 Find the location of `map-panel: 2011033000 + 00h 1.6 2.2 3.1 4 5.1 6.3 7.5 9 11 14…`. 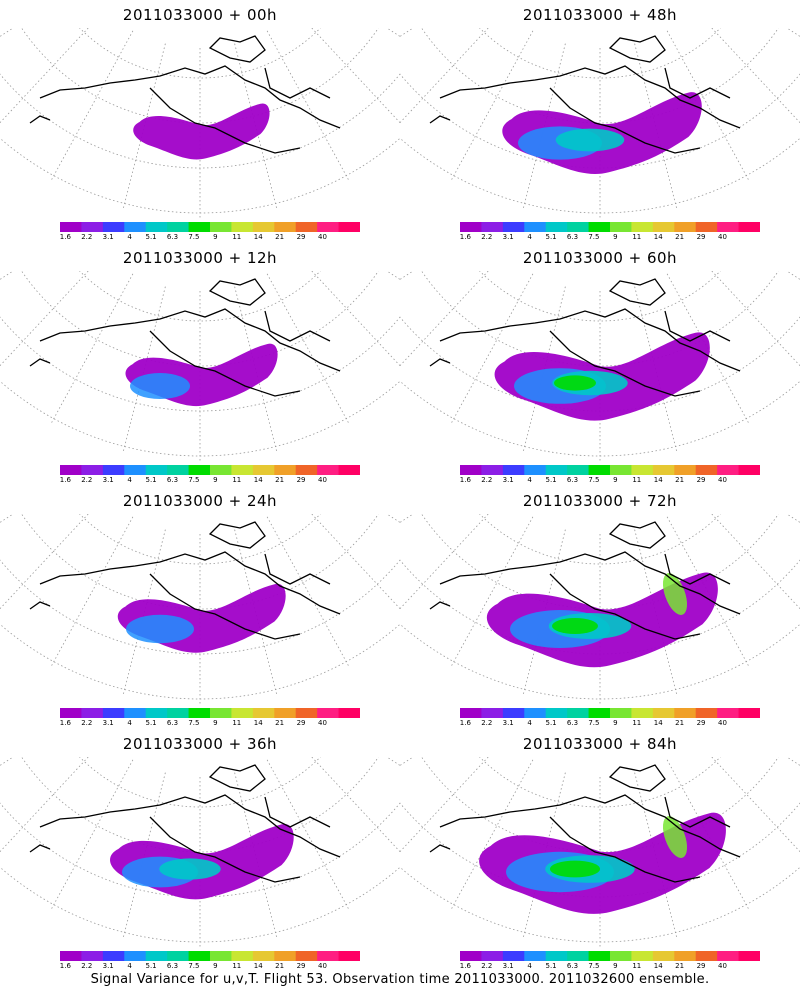

map-panel: 2011033000 + 00h 1.6 2.2 3.1 4 5.1 6.3 7.5 9 11 14… is located at coordinates (200, 122).